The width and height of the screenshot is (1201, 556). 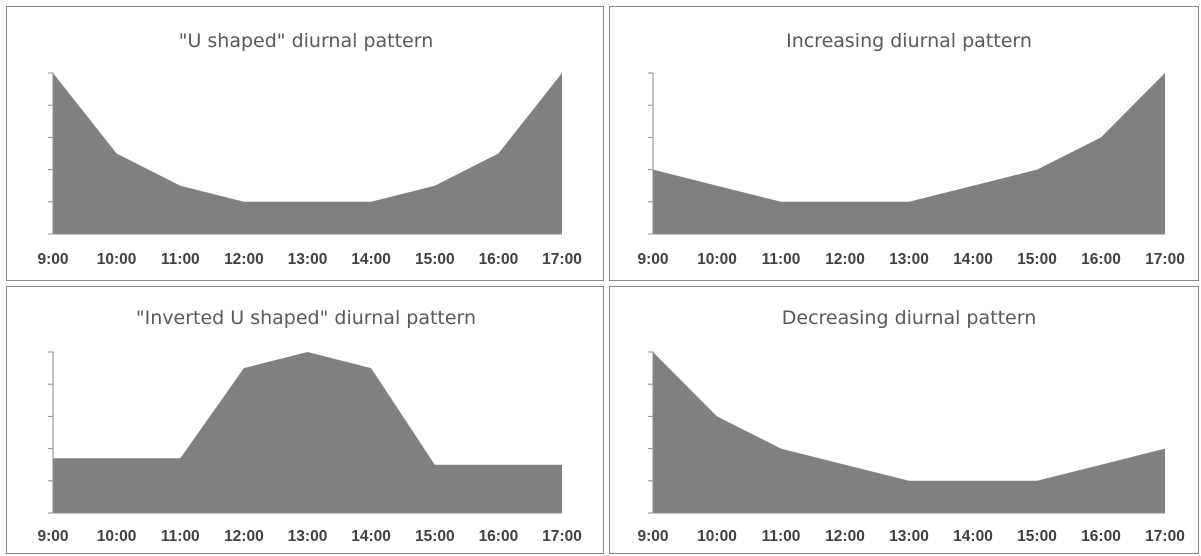 What do you see at coordinates (306, 41) in the screenshot?
I see `chart-title: "U shaped" diurnal pattern` at bounding box center [306, 41].